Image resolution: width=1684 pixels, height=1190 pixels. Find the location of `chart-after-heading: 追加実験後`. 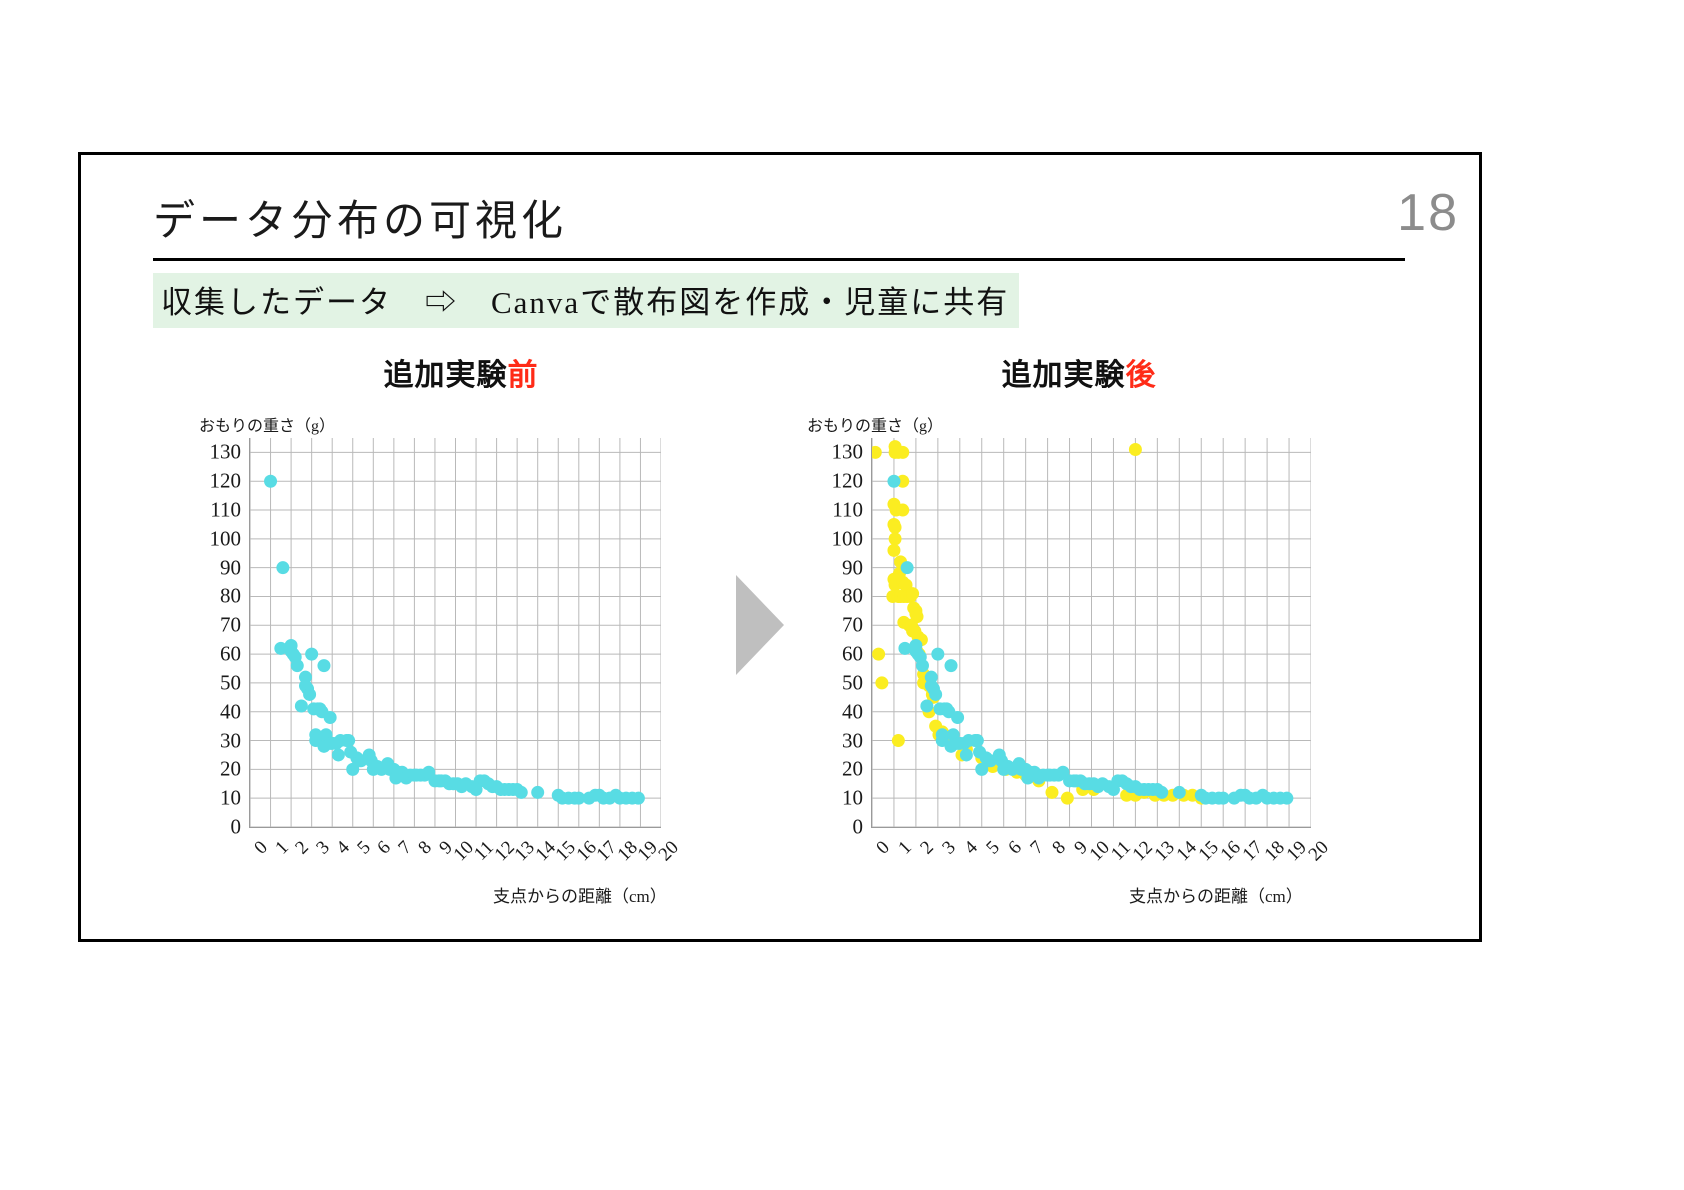

chart-after-heading: 追加実験後 is located at coordinates (1079, 372).